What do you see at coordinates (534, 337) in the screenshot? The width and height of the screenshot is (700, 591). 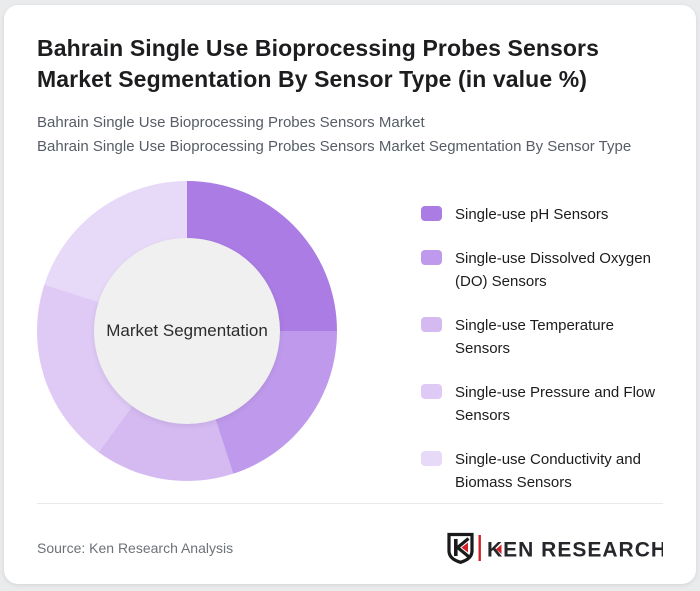 I see `legend-label: Single-use Temperature Sensors` at bounding box center [534, 337].